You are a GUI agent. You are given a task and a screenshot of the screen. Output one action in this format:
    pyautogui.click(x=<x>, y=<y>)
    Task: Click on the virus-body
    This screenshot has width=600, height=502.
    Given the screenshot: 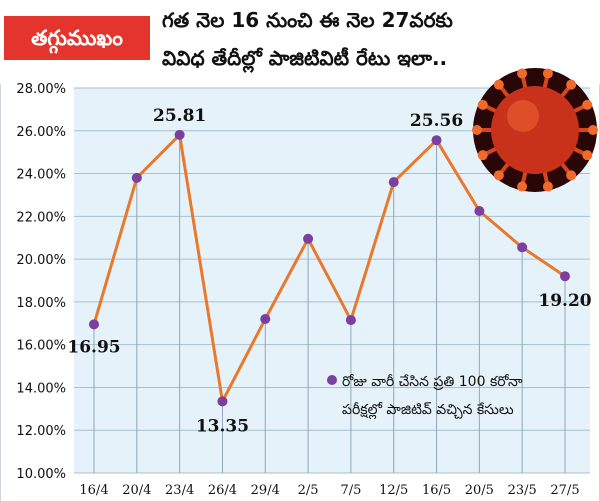 What is the action you would take?
    pyautogui.click(x=535, y=130)
    